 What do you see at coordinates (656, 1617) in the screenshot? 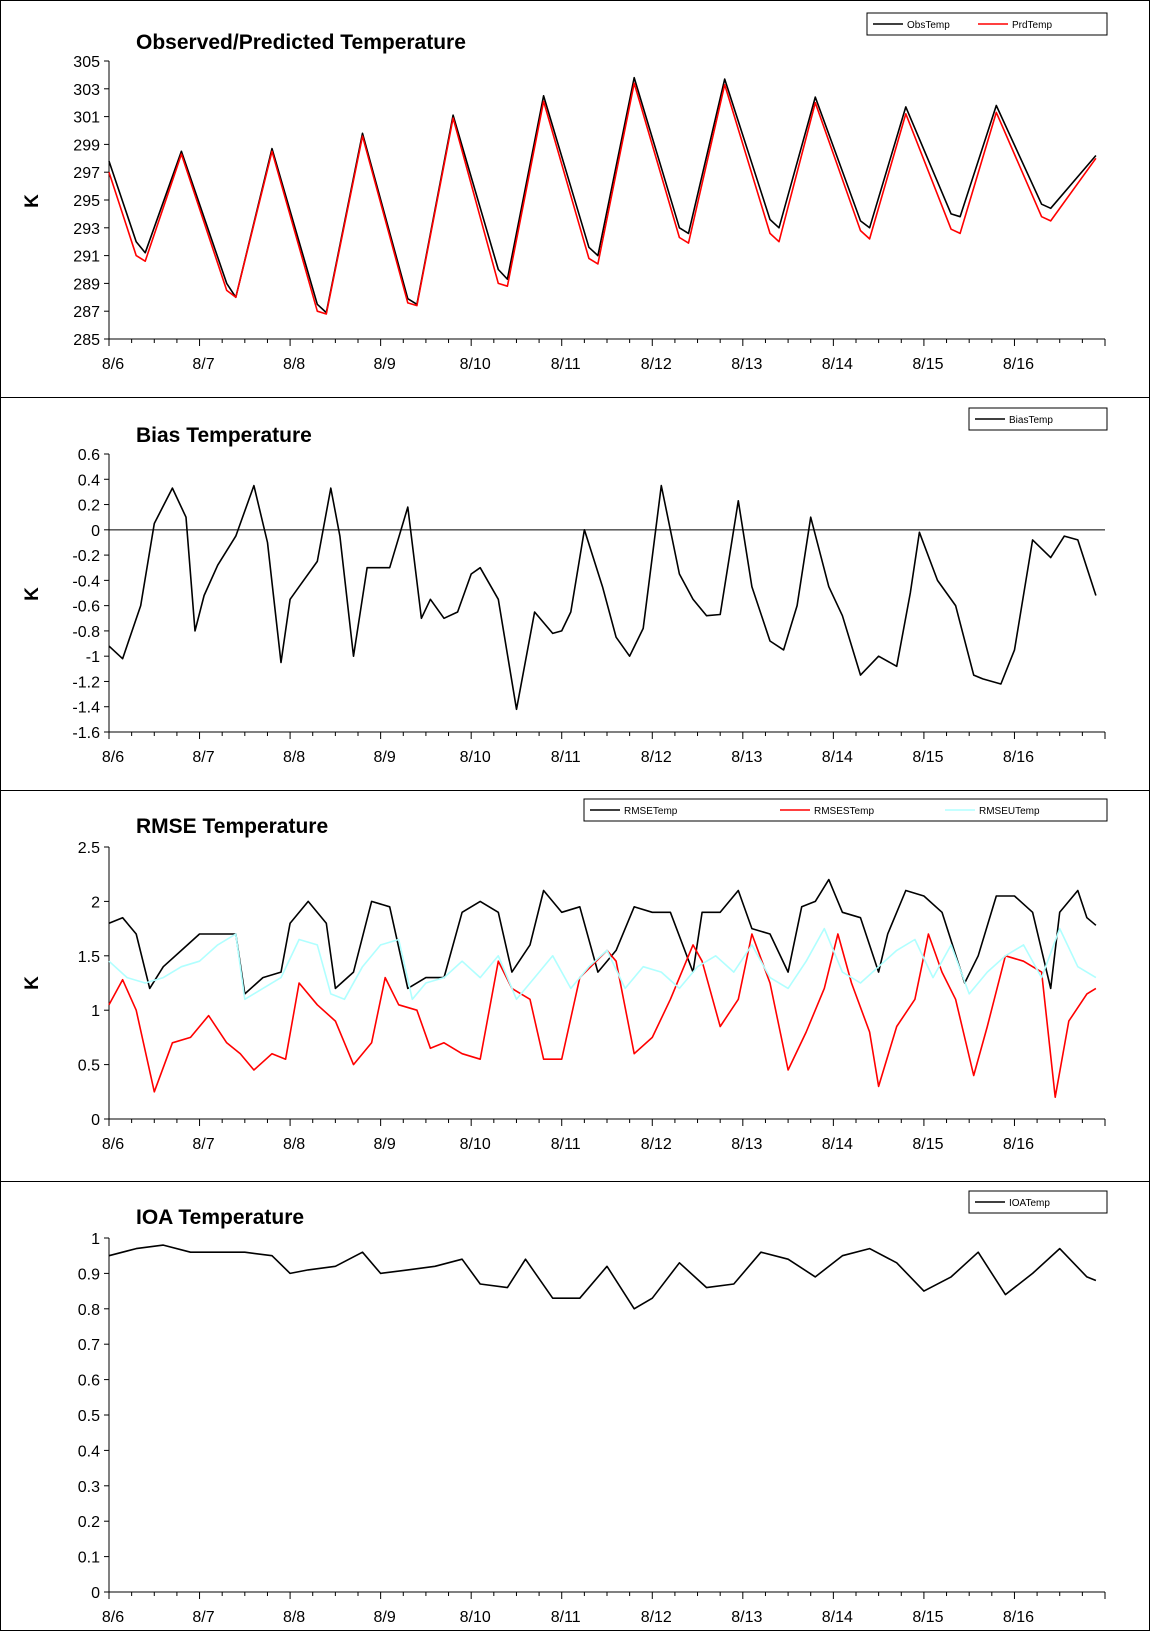
I see `x-tick-label: 8/12` at bounding box center [656, 1617].